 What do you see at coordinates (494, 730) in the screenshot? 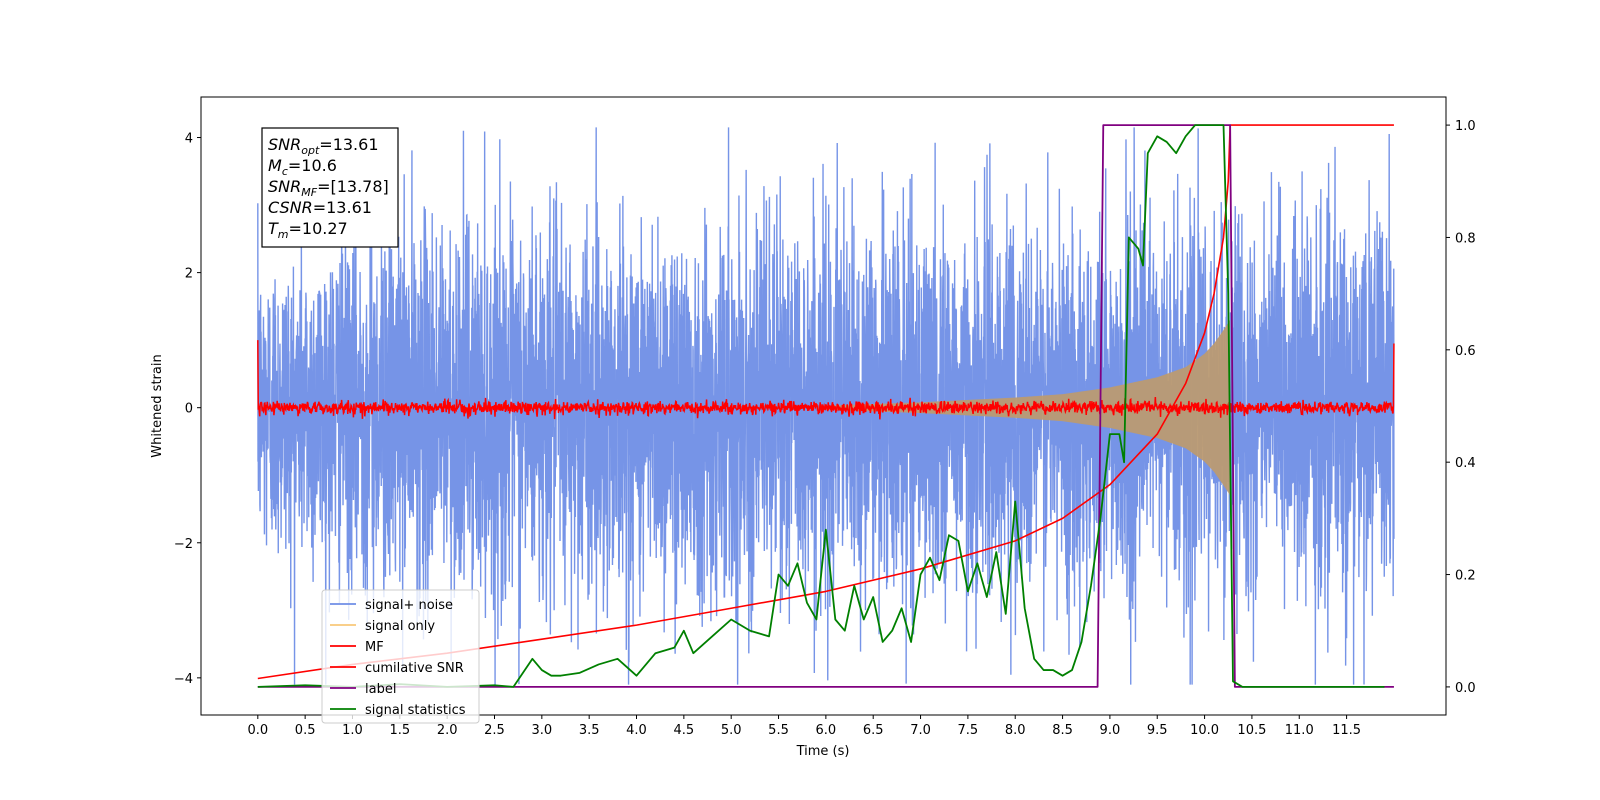
I see `x-tick-label: 2.5` at bounding box center [494, 730].